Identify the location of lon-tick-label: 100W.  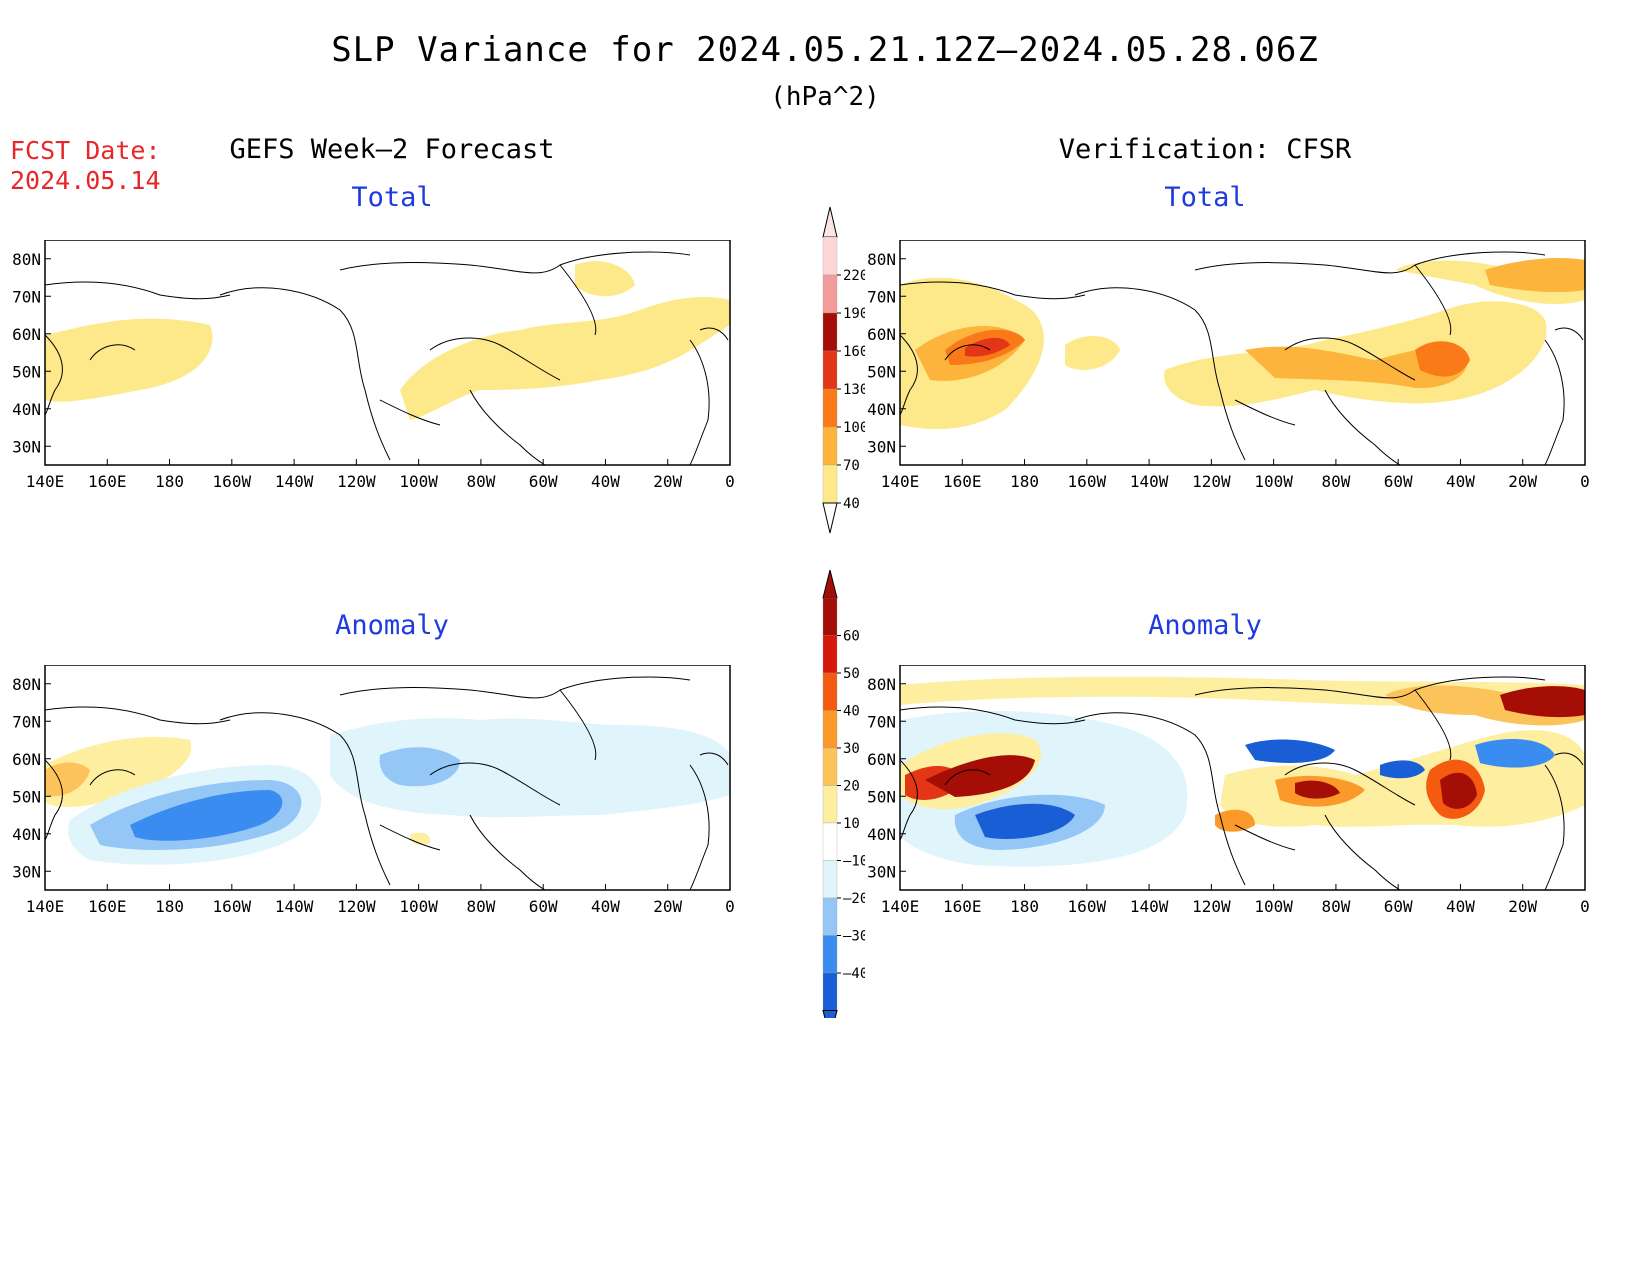
(418, 481).